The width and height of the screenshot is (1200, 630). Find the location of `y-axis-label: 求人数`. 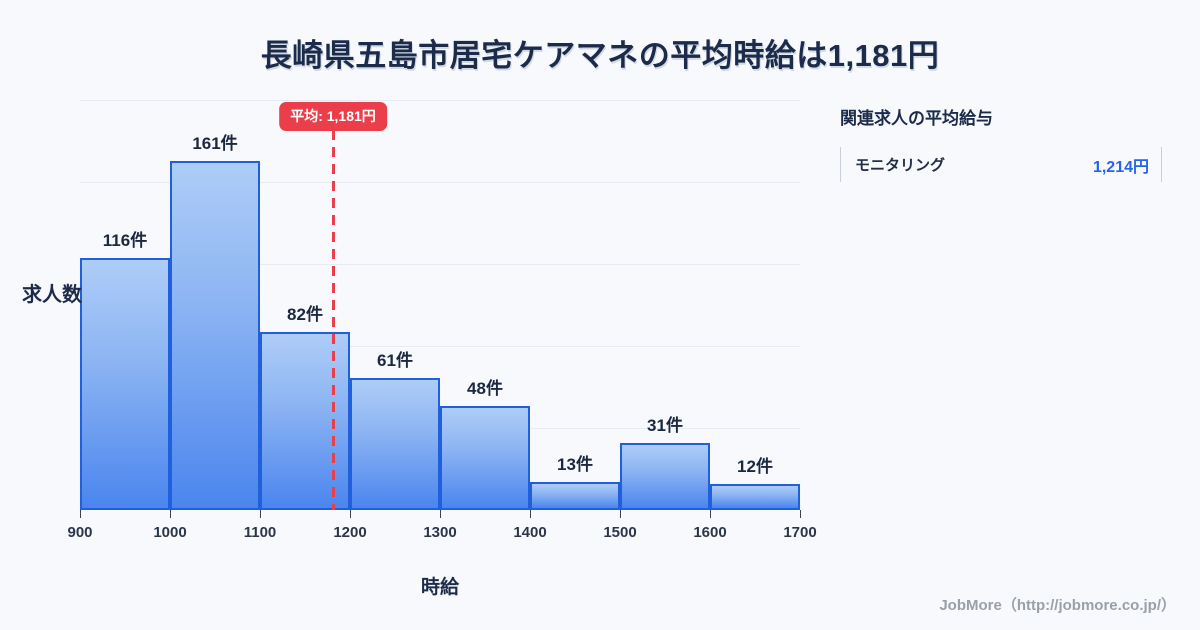

y-axis-label: 求人数 is located at coordinates (52, 295).